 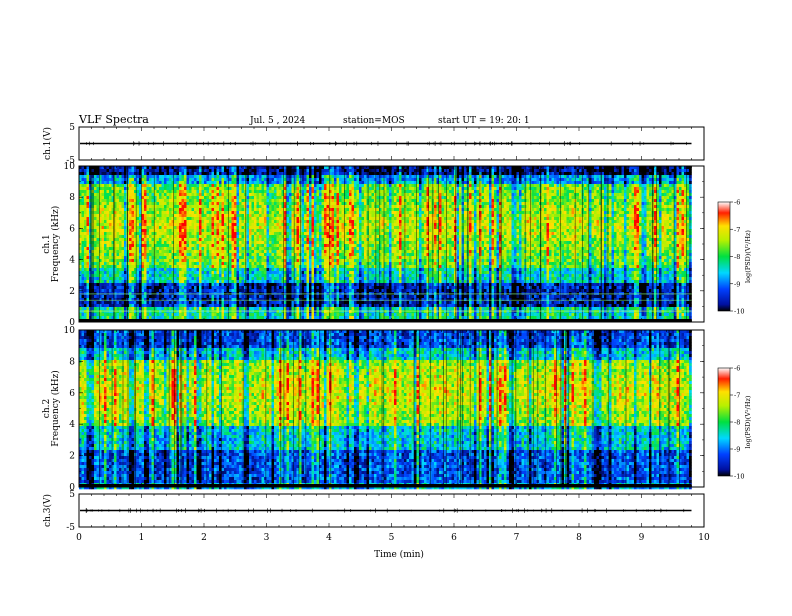 What do you see at coordinates (277, 121) in the screenshot?
I see `date-label: Jul. 5 , 2024` at bounding box center [277, 121].